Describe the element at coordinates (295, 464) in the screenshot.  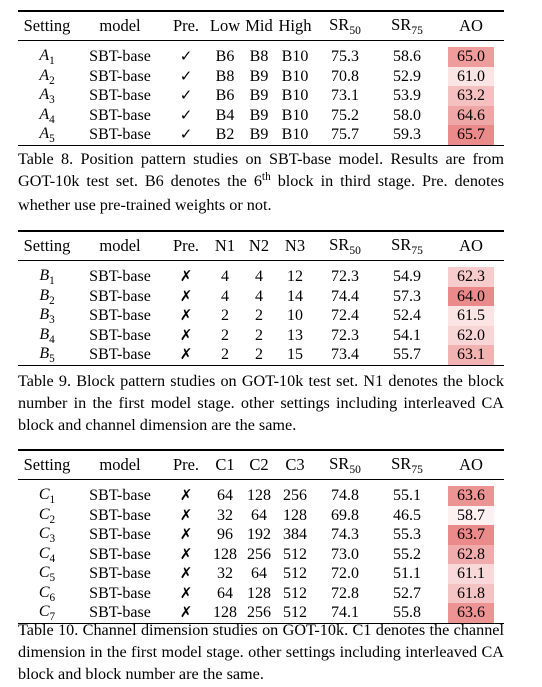
I see `column-header: C3` at that location.